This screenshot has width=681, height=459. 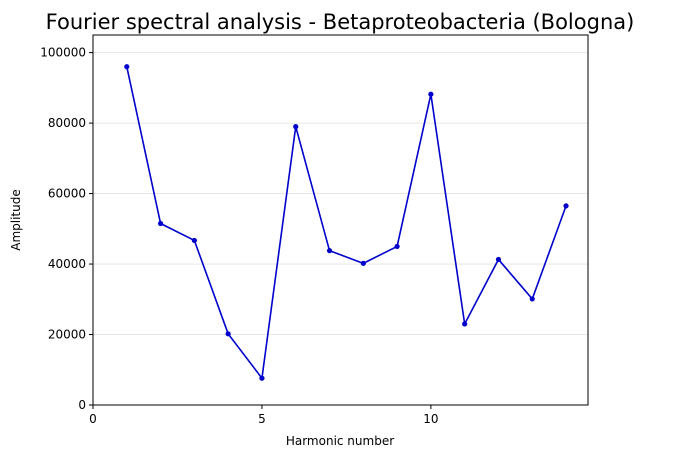 What do you see at coordinates (67, 264) in the screenshot?
I see `y-tick-label: 40000` at bounding box center [67, 264].